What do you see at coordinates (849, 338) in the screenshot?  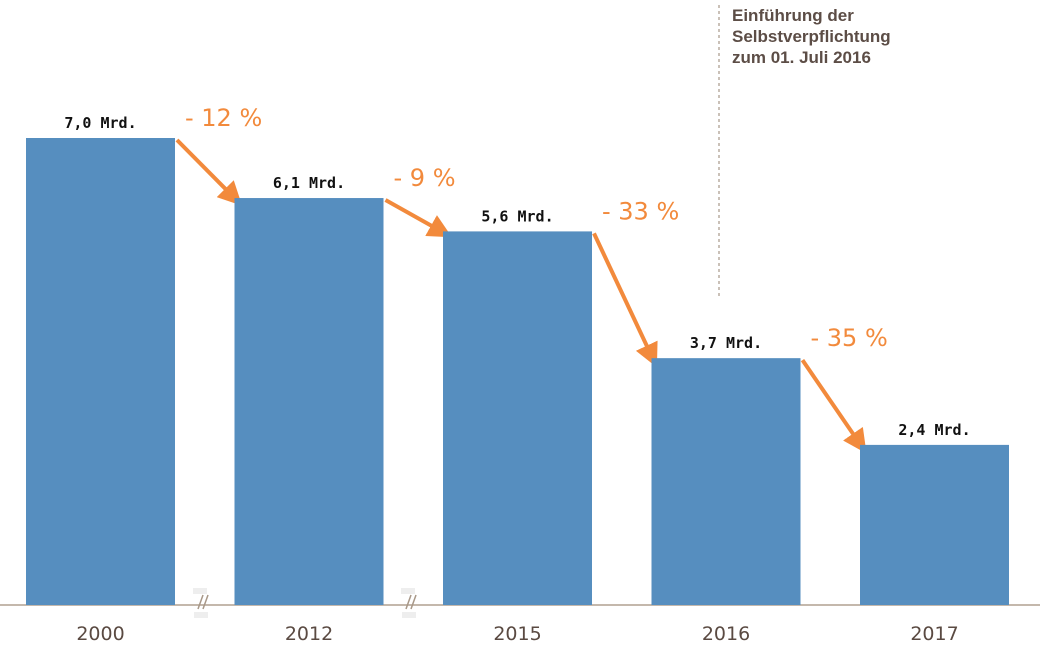 I see `change-label: - 35 %` at bounding box center [849, 338].